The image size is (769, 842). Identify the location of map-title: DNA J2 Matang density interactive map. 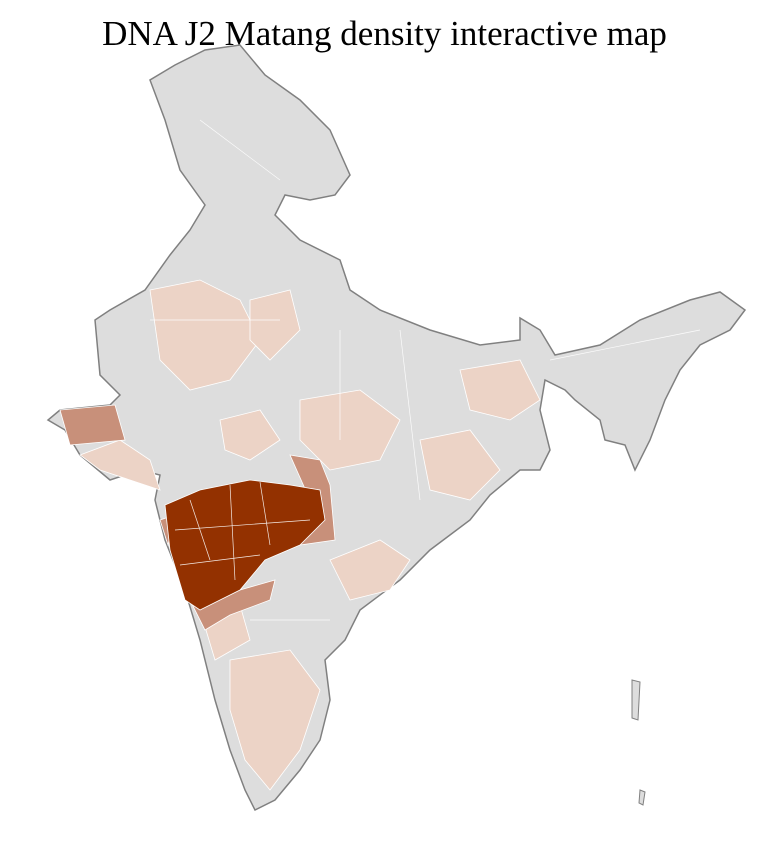
(384, 33).